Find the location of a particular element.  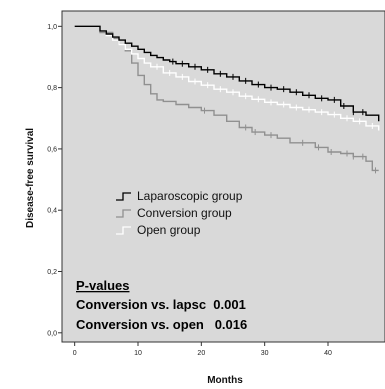

legend-label-conversion: Conversion group is located at coordinates (184, 213).